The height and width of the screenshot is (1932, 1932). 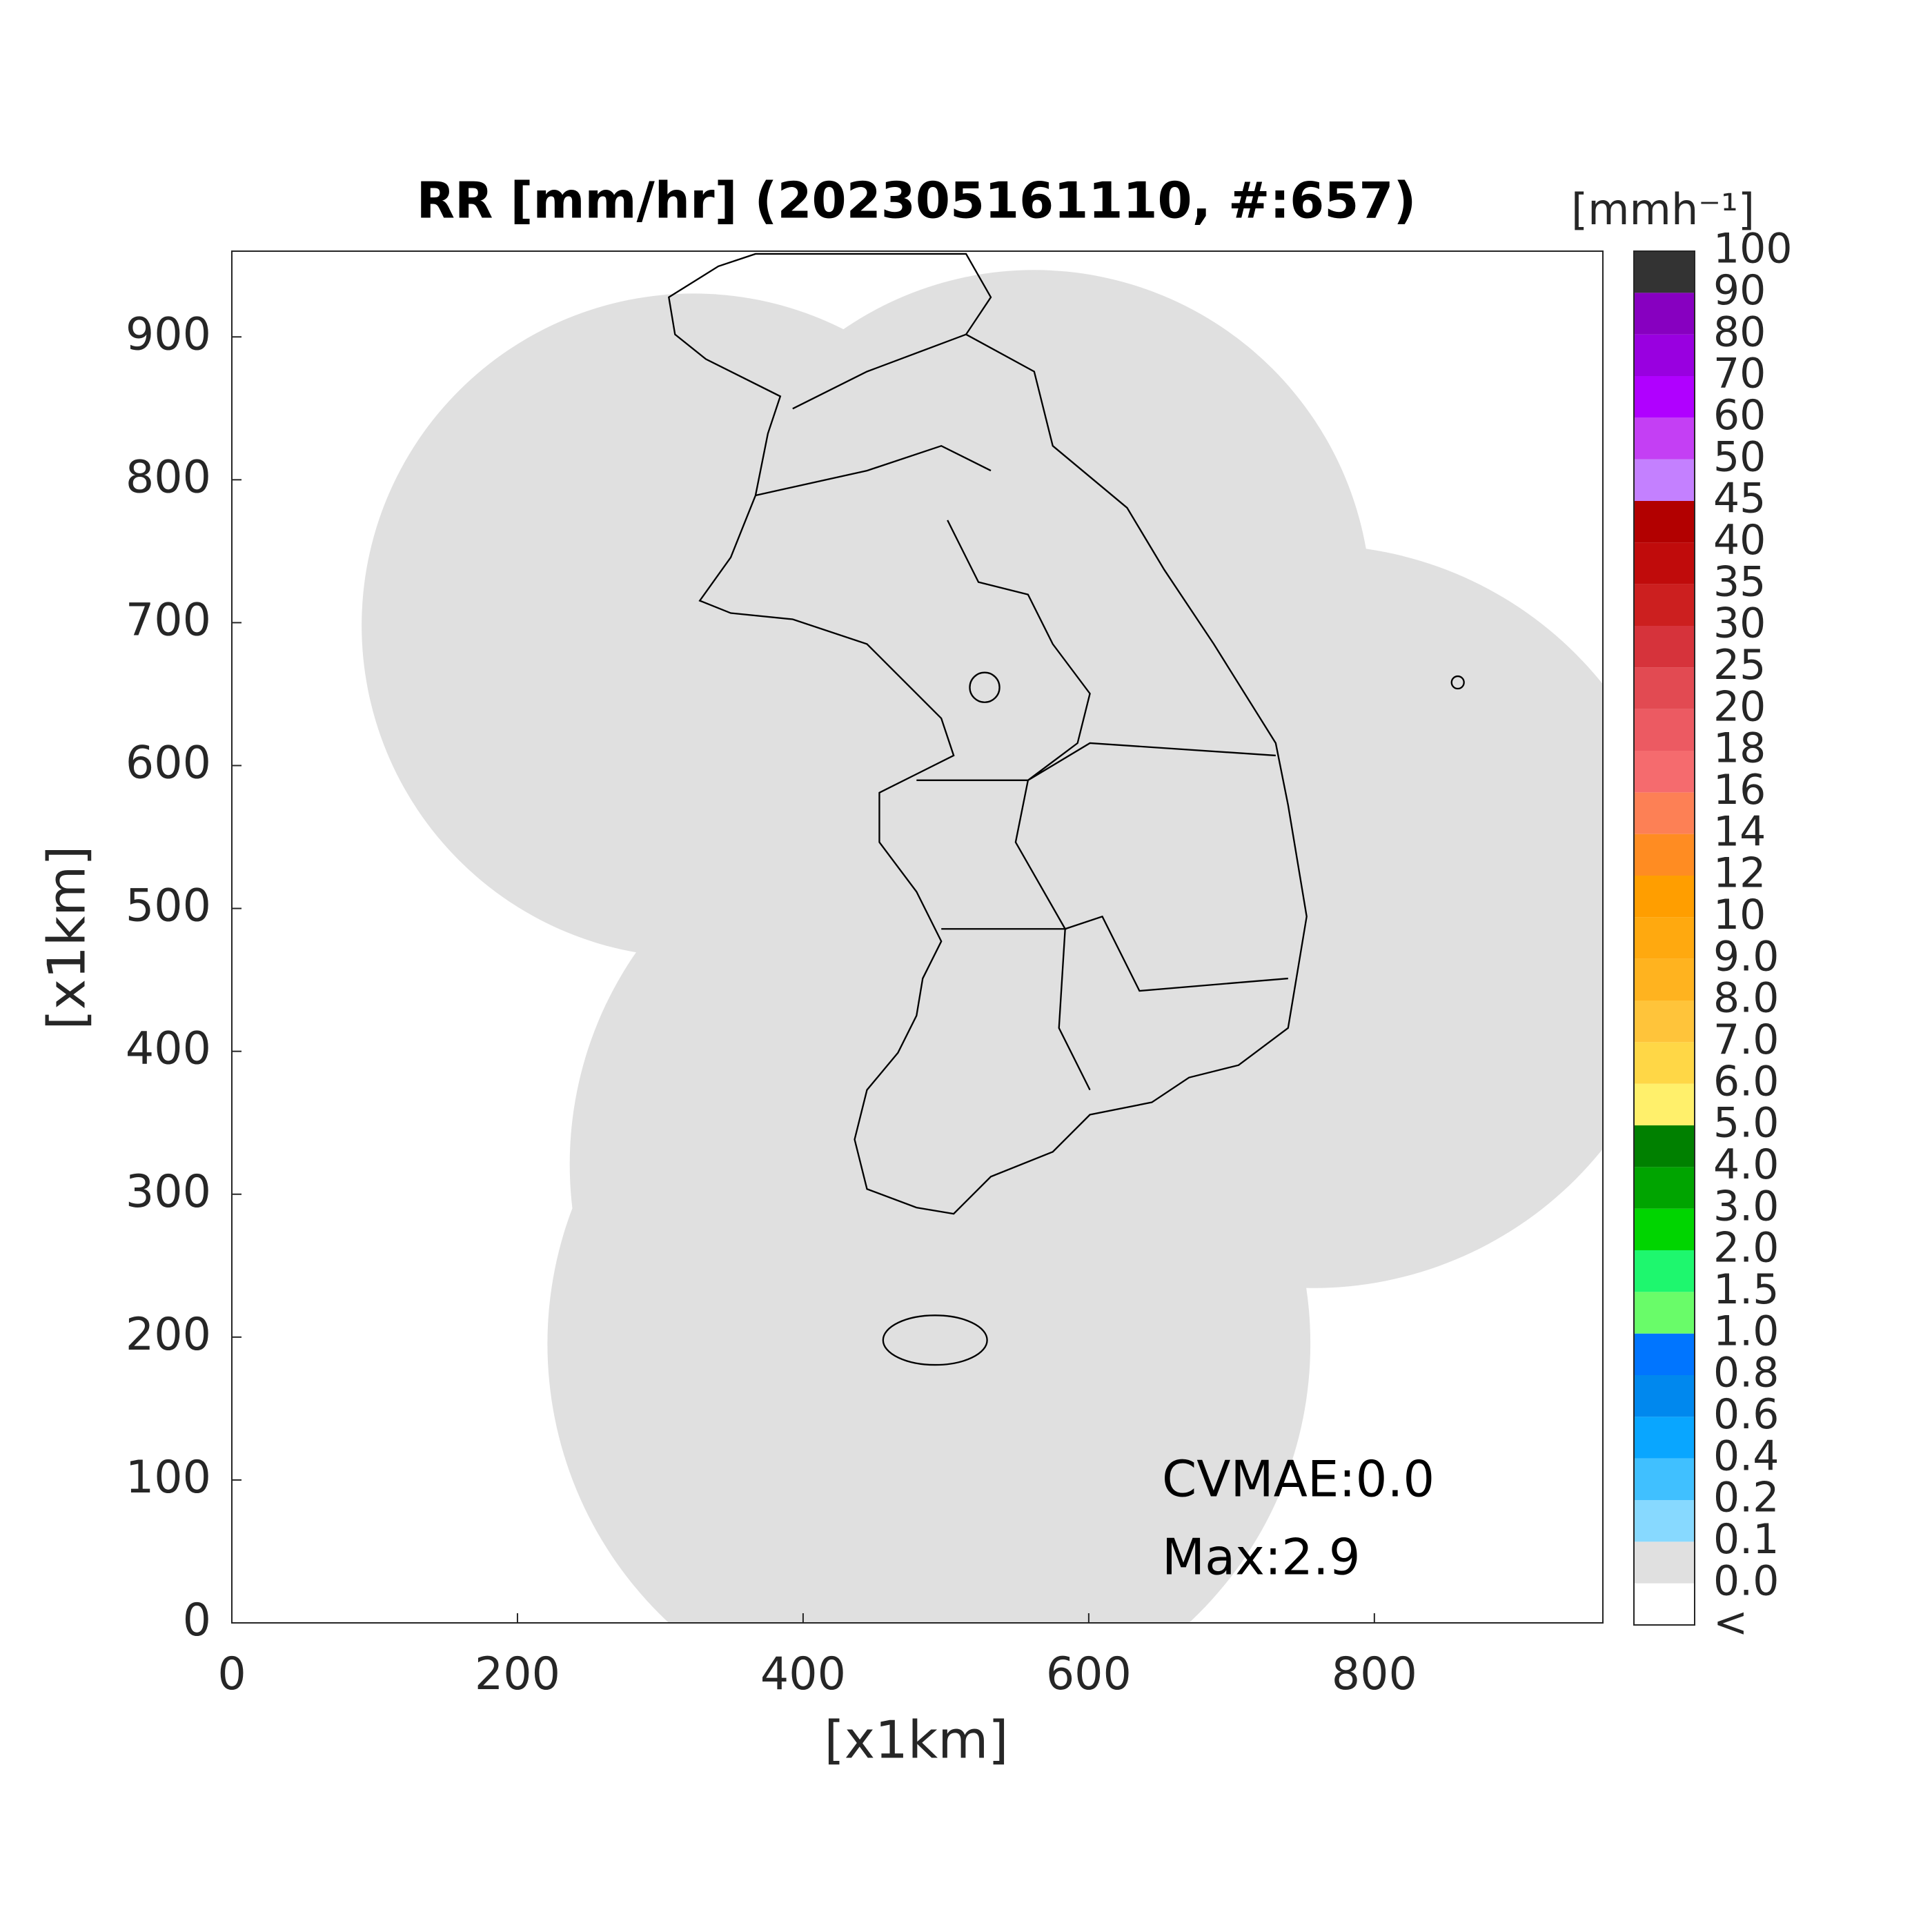 What do you see at coordinates (1746, 1456) in the screenshot?
I see `colorbar-tick-label: 0.4` at bounding box center [1746, 1456].